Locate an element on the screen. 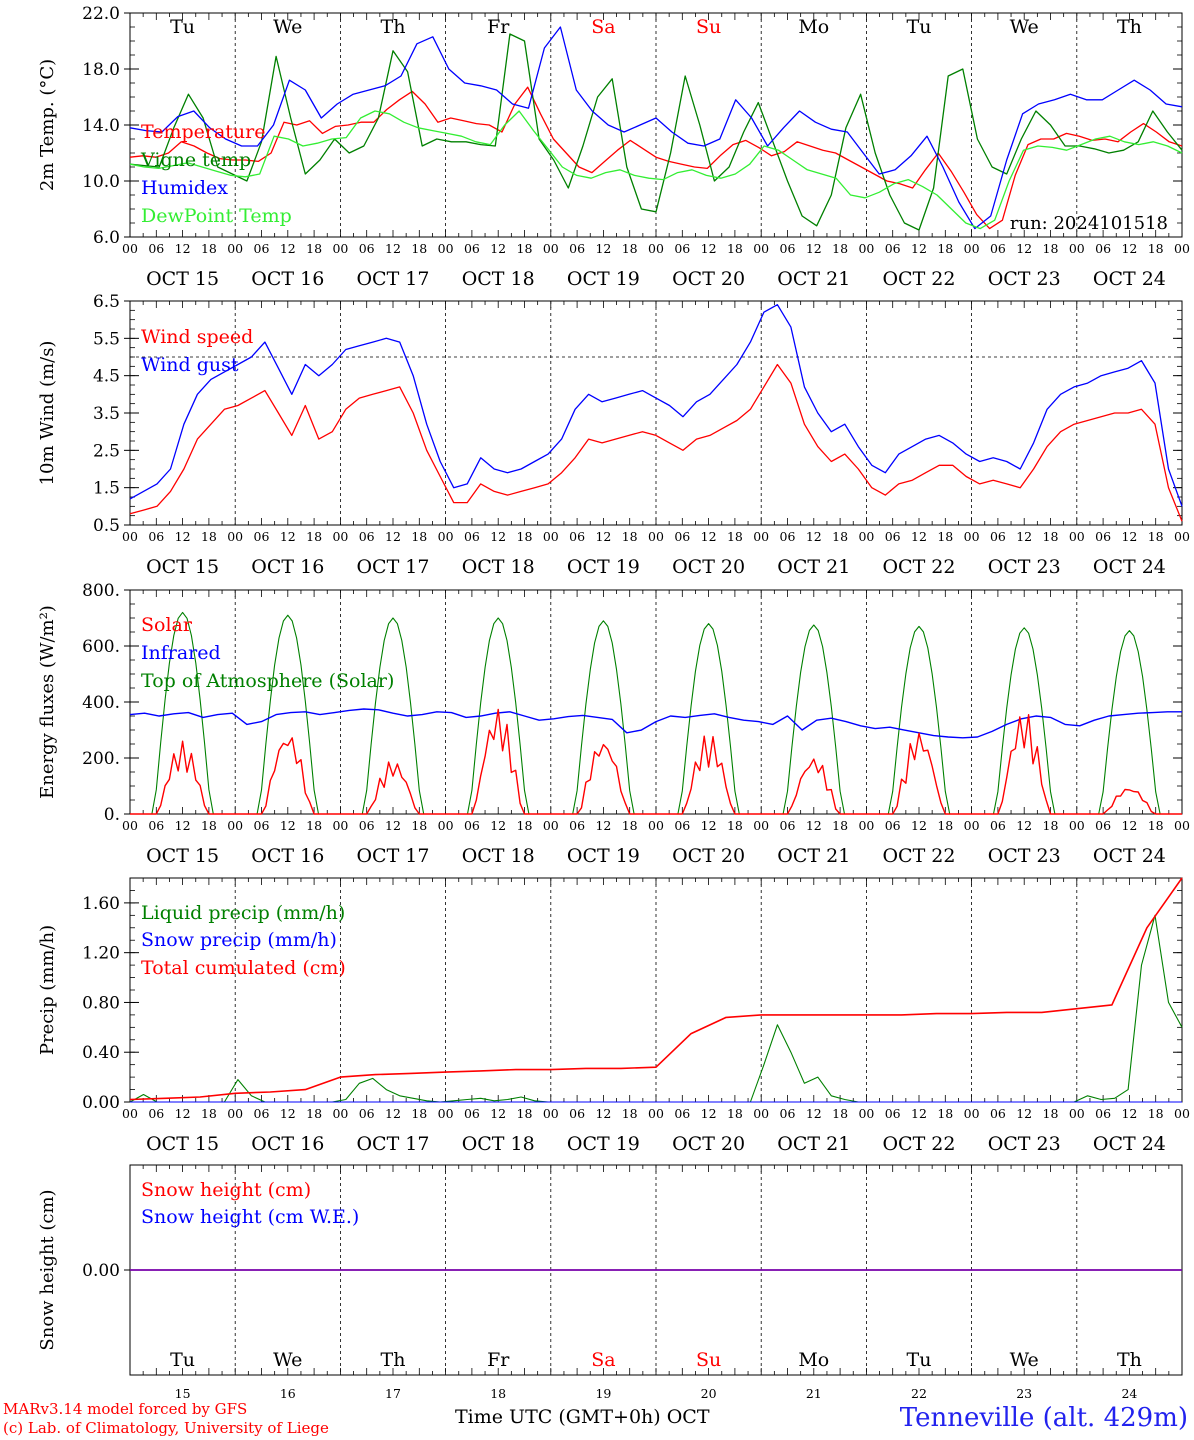 This screenshot has height=1440, width=1194. legend-liquid-precip-mm-h: Liquid precip (mm/h) is located at coordinates (243, 913).